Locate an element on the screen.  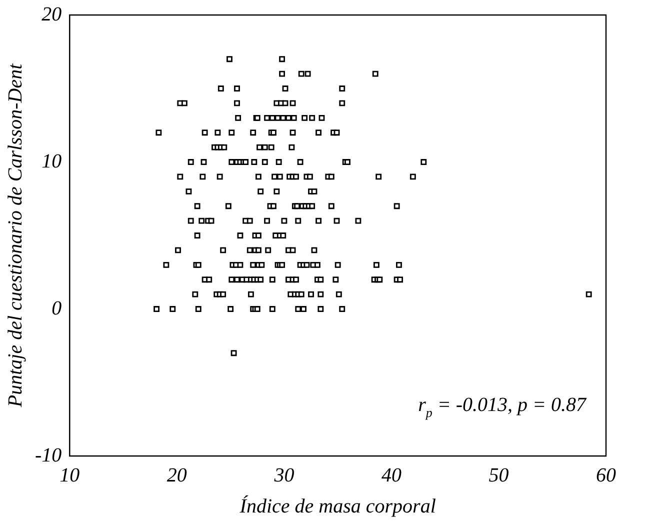
y-tick-label: -10 is located at coordinates (48, 455).